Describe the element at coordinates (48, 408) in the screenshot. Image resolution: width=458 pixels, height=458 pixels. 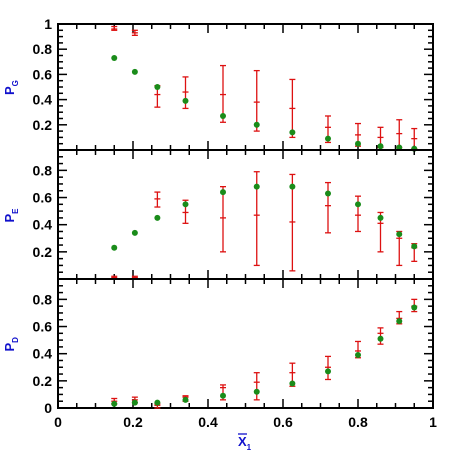
I see `y-tick-label: 0` at that location.